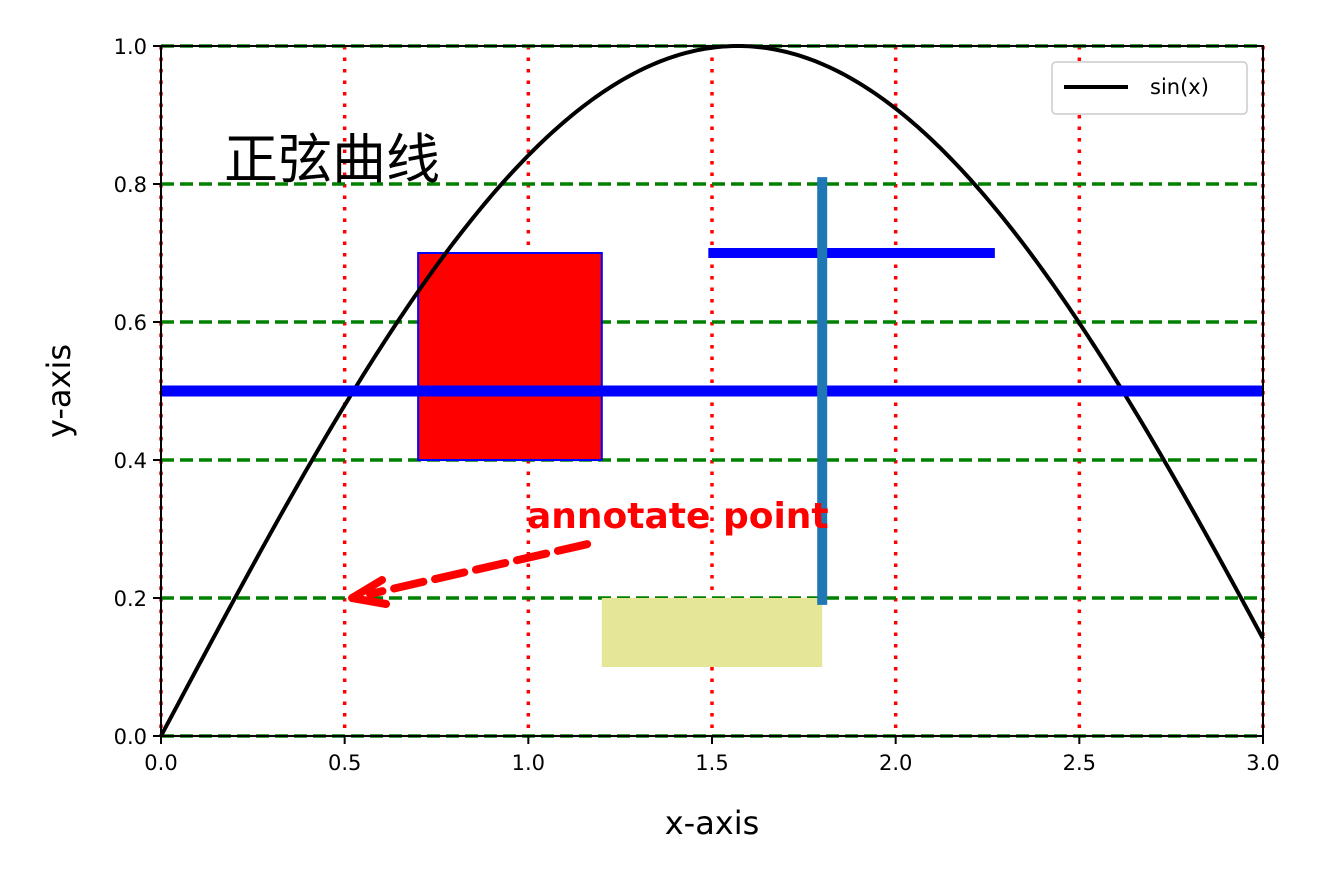 This screenshot has height=880, width=1320. What do you see at coordinates (130, 599) in the screenshot?
I see `y-tick-label: 0.2` at bounding box center [130, 599].